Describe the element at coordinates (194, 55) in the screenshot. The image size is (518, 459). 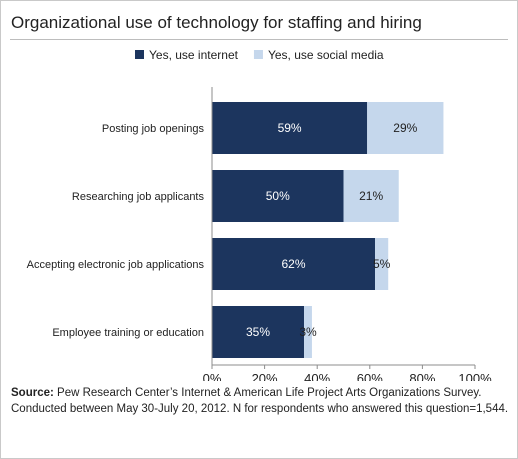
I see `legend-label-1: Yes, use internet` at that location.